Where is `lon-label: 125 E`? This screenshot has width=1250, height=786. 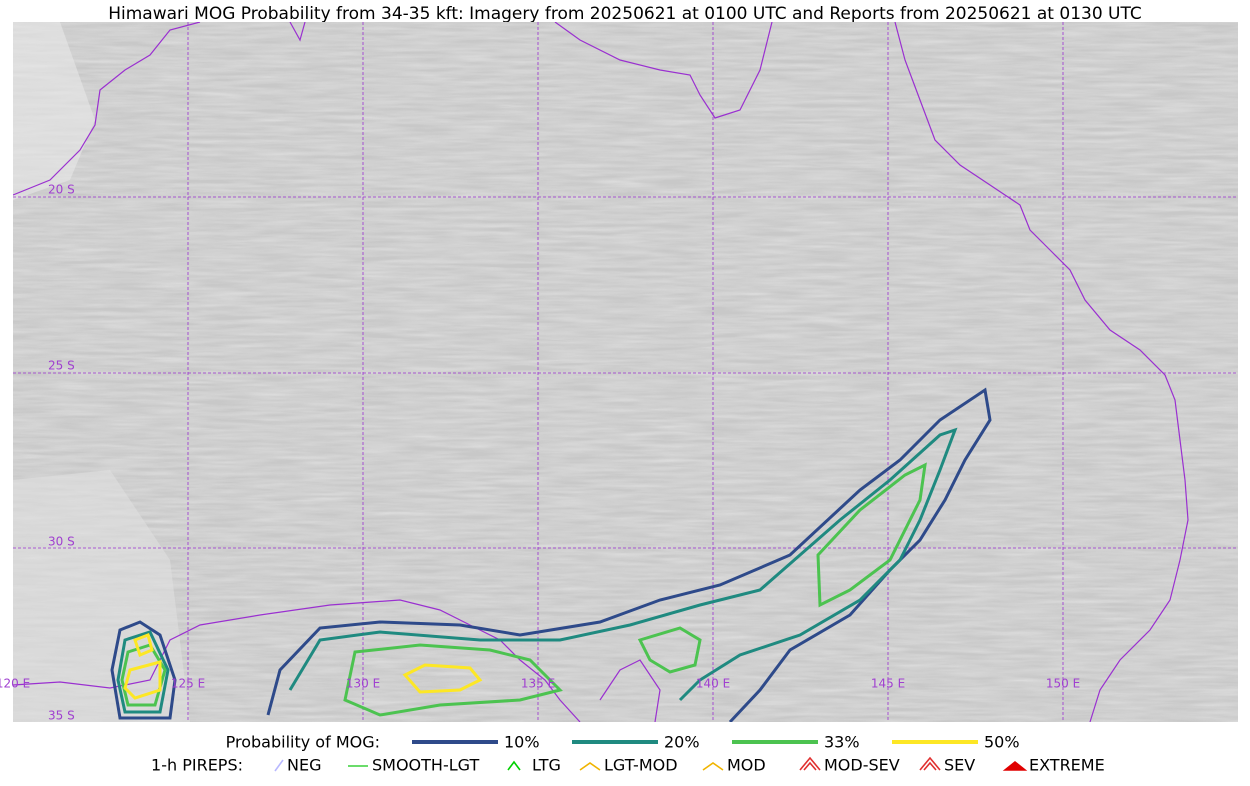 lon-label: 125 E is located at coordinates (188, 684).